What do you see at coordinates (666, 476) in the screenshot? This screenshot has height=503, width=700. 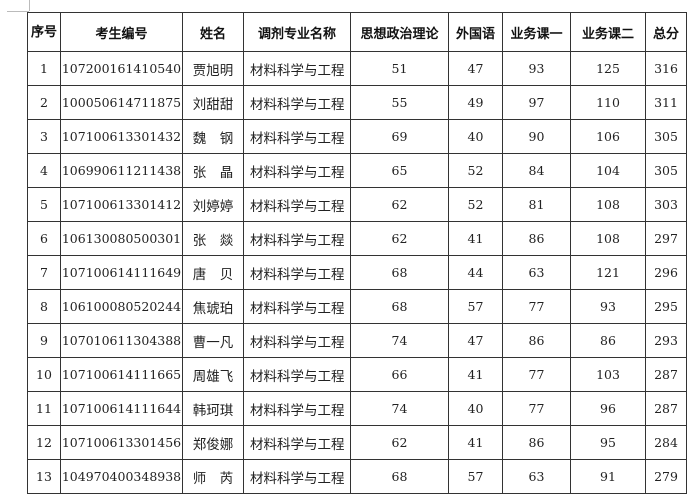 I see `cell-total: 279` at bounding box center [666, 476].